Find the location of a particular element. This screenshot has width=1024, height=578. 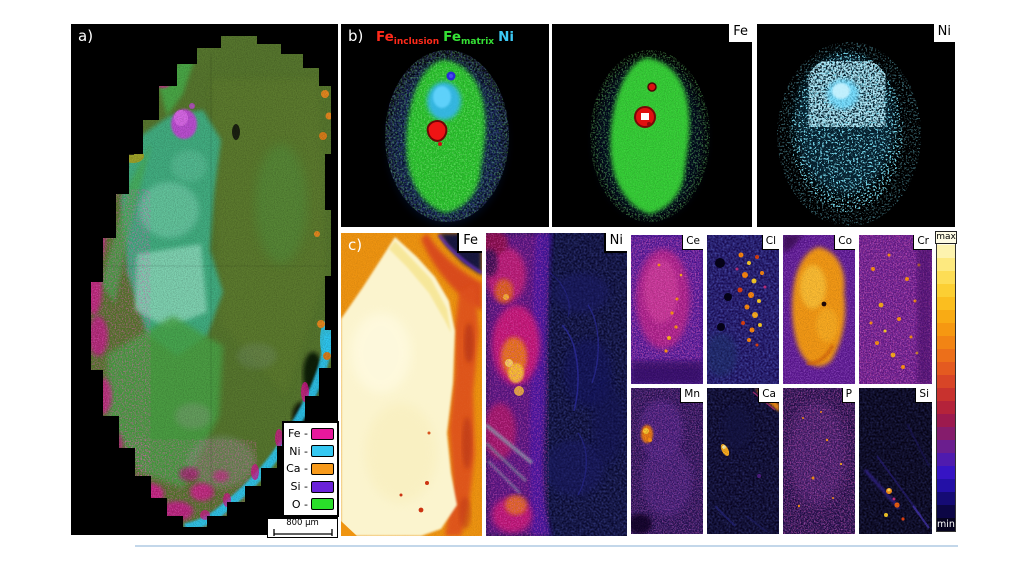

panel-c-map-mn: Mn is located at coordinates (667, 461).